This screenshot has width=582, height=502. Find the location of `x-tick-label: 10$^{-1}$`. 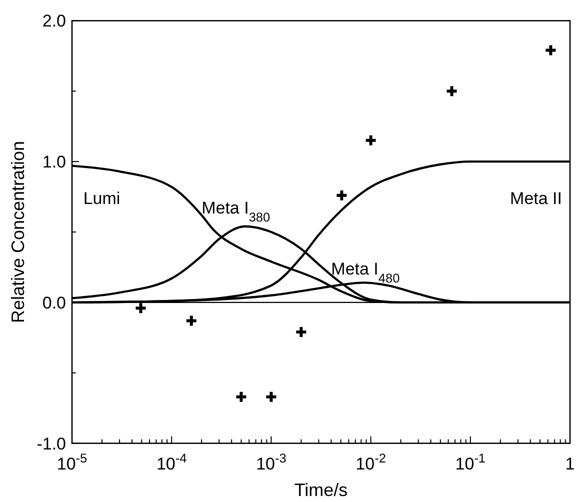

x-tick-label: 10$^{-1}$ is located at coordinates (470, 462).